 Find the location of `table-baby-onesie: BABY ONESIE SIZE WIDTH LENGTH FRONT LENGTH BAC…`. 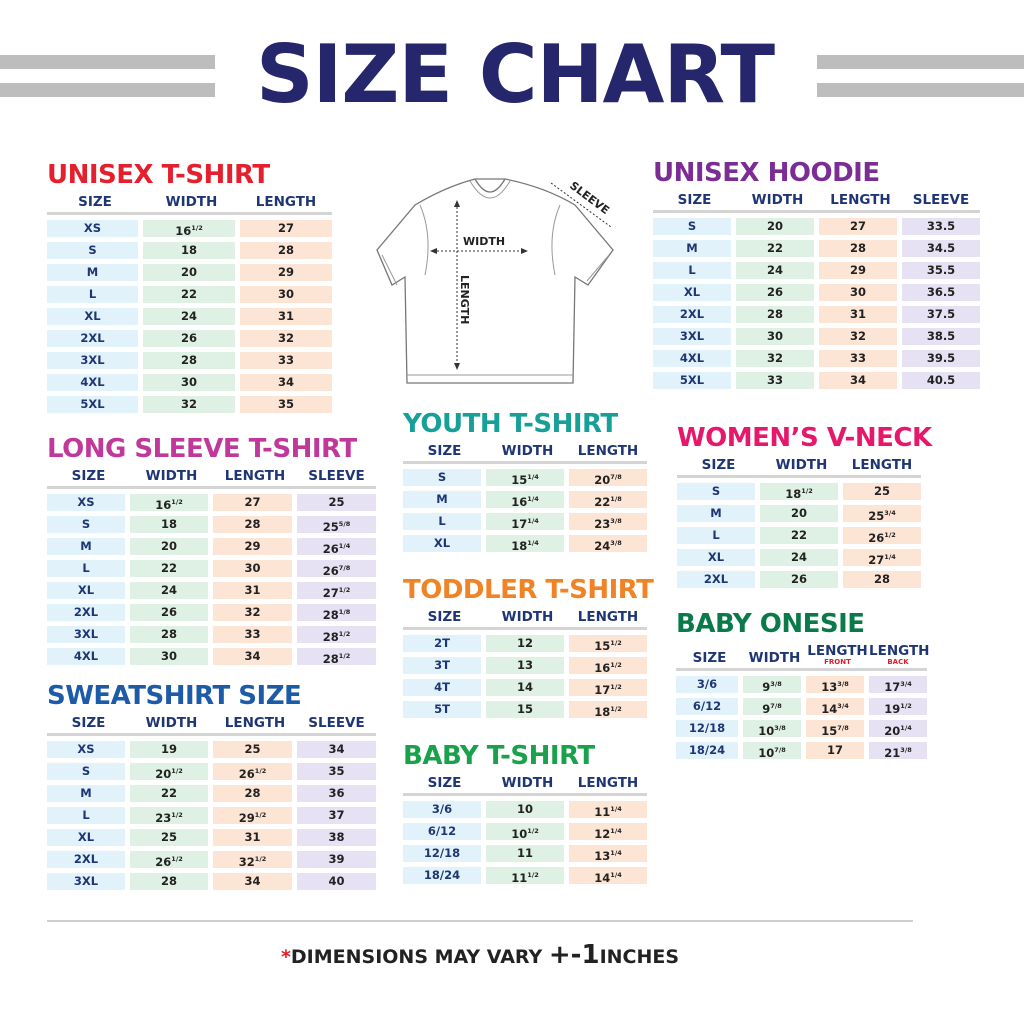

table-baby-onesie: BABY ONESIE SIZE WIDTH LENGTH FRONT LENGTH BAC… is located at coordinates (804, 684).